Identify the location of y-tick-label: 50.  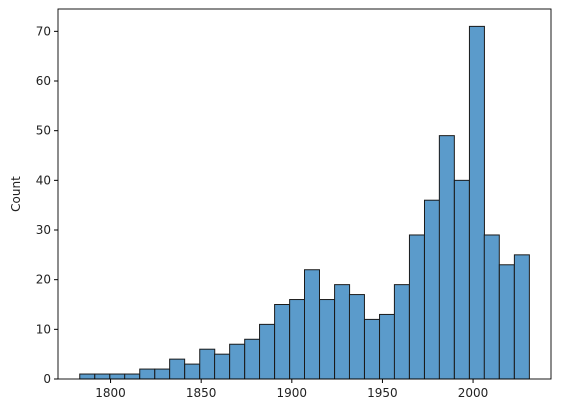
(43, 131).